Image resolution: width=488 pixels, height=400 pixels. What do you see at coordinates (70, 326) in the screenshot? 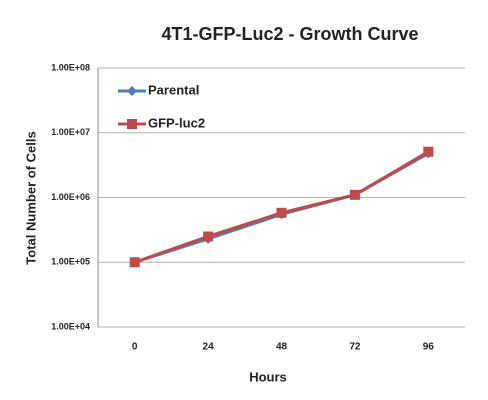
I see `y-tick-label: 1.00E+04` at bounding box center [70, 326].